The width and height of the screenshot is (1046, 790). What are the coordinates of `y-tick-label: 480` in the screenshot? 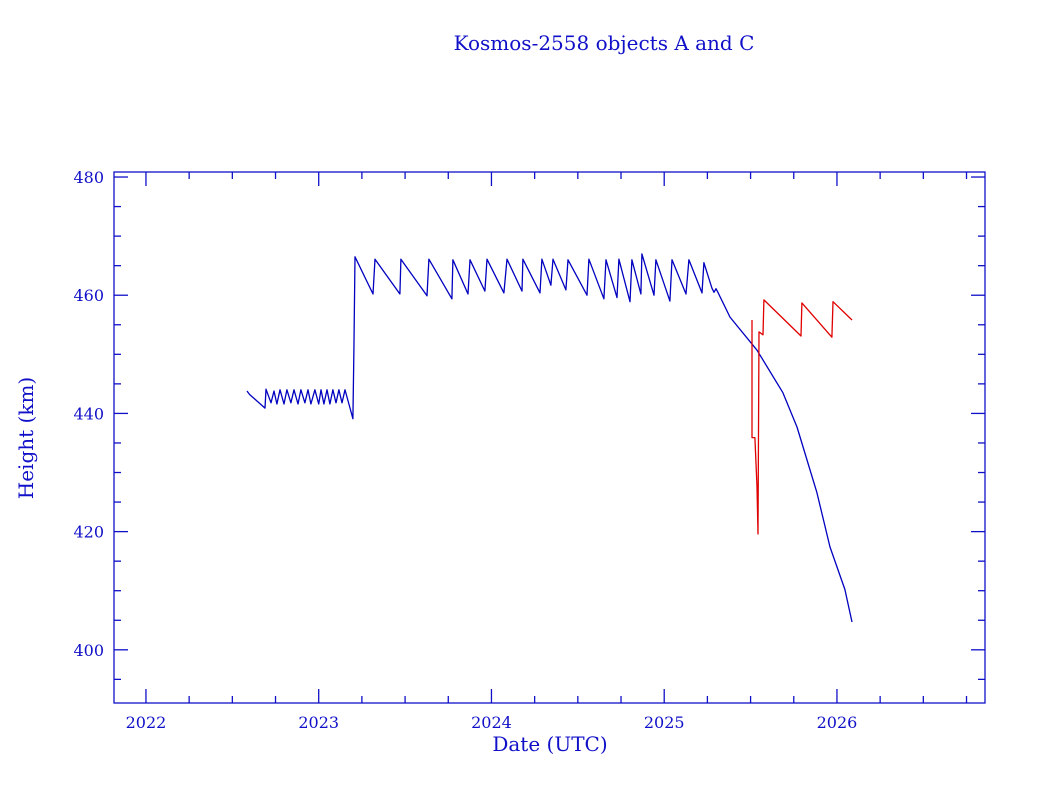 It's located at (88, 177).